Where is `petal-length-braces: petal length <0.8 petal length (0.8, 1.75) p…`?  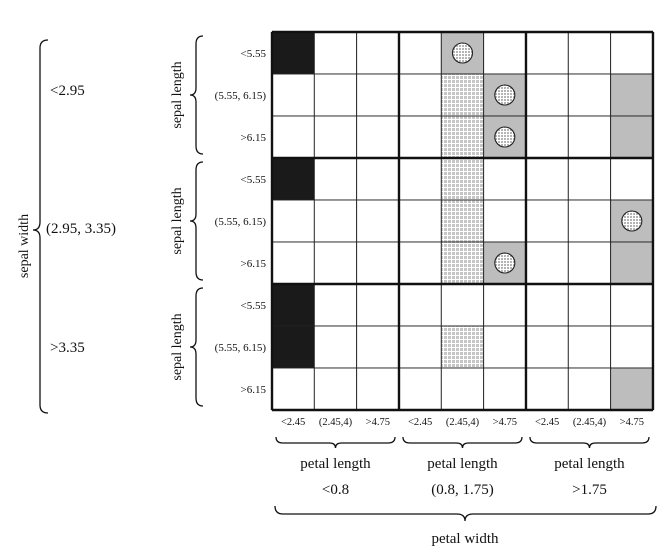
petal-length-braces: petal length <0.8 petal length (0.8, 1.75) p… is located at coordinates (462, 467).